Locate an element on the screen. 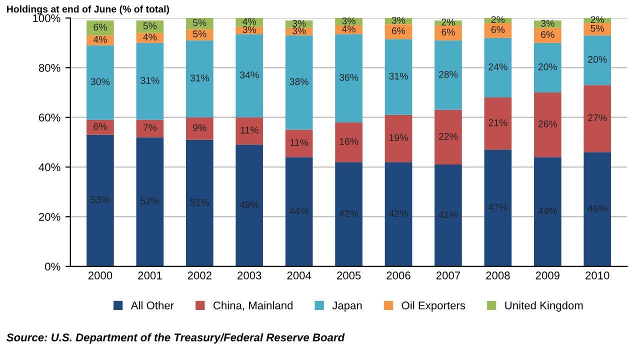  data-label: 9% is located at coordinates (199, 128).